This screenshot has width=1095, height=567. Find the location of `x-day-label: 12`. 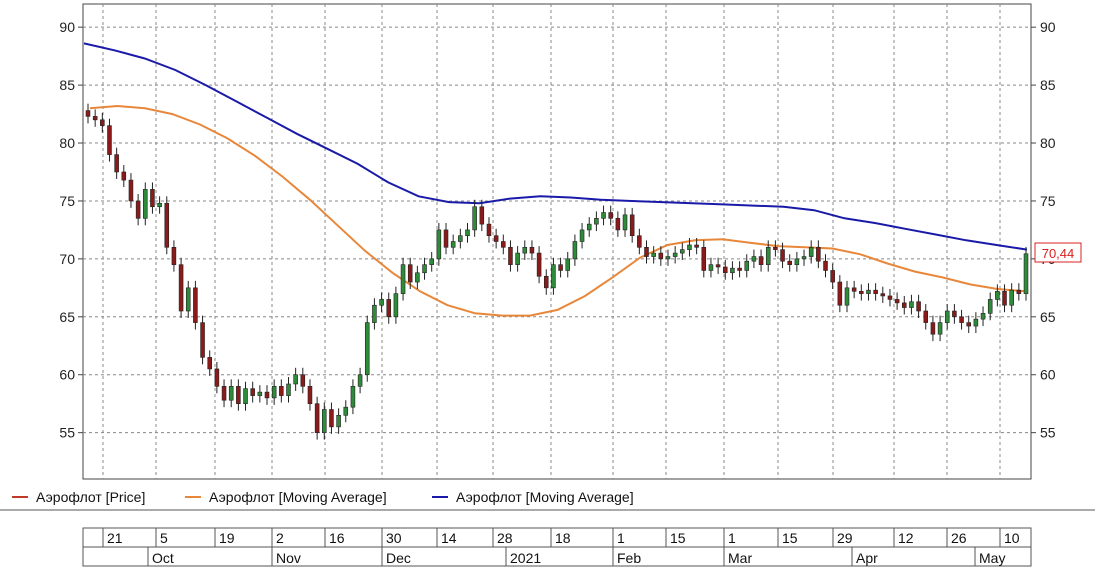

x-day-label: 12 is located at coordinates (906, 538).